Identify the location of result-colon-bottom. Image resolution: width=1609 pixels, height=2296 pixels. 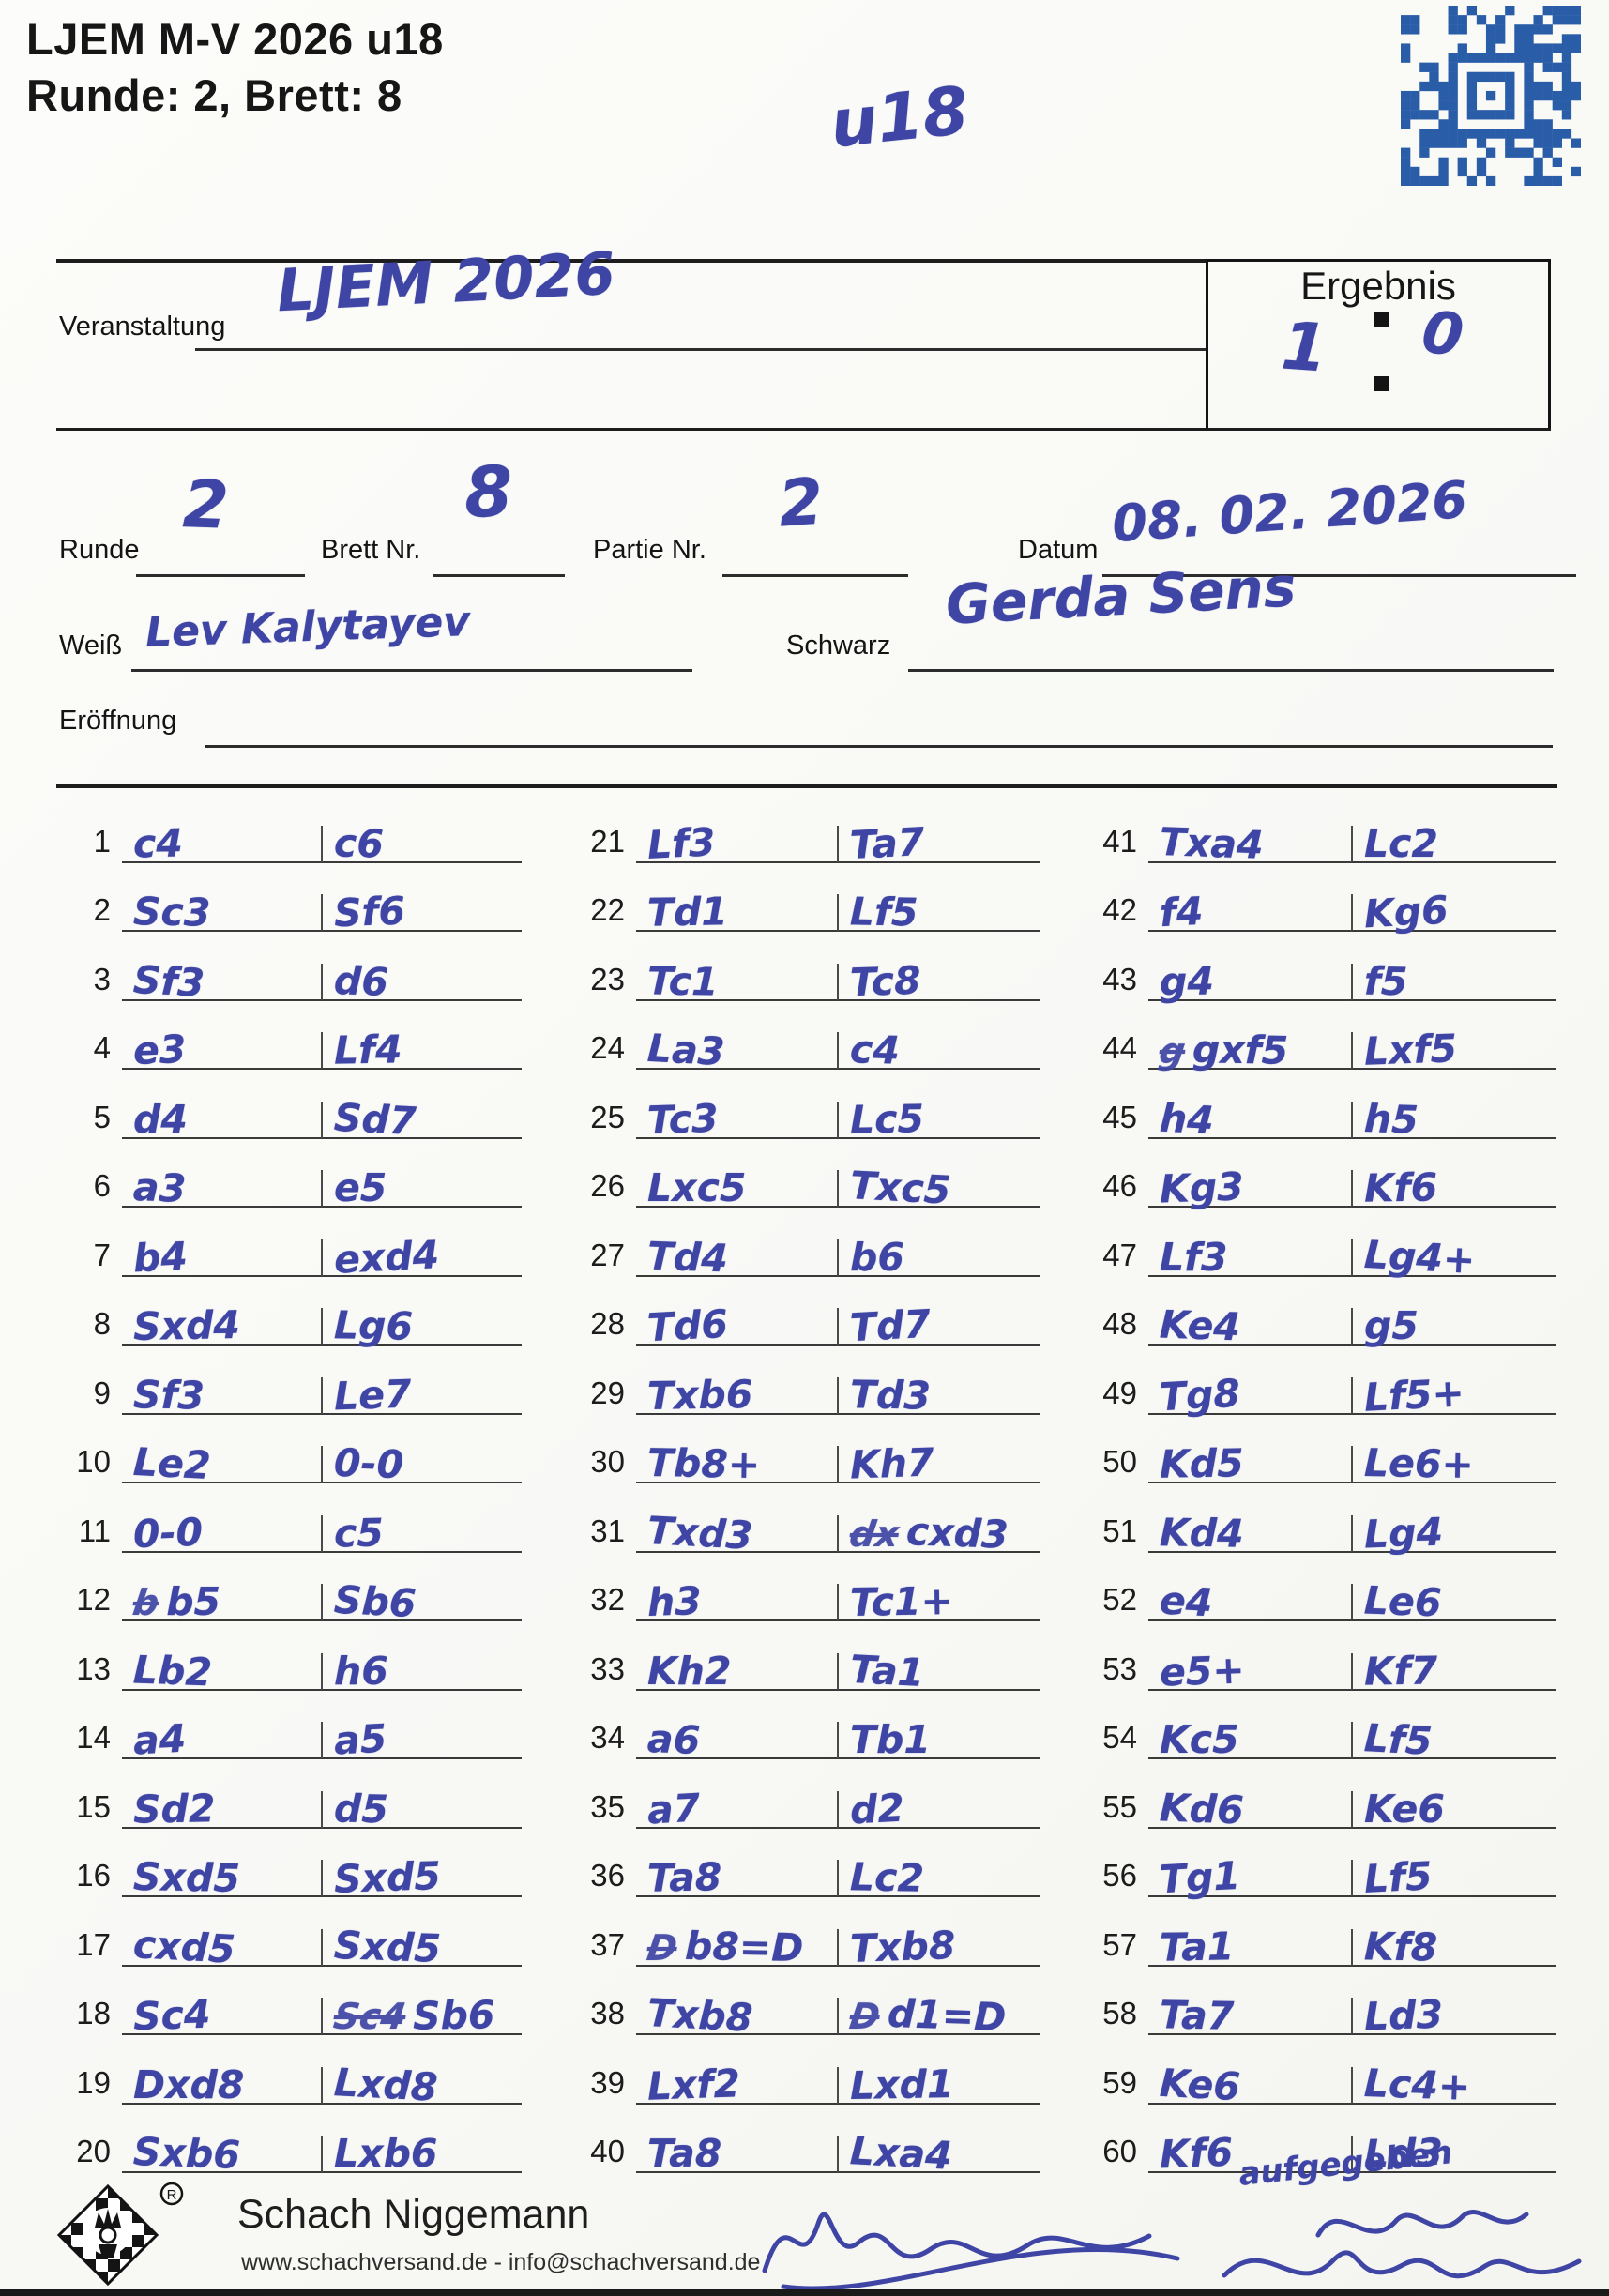
(1381, 383).